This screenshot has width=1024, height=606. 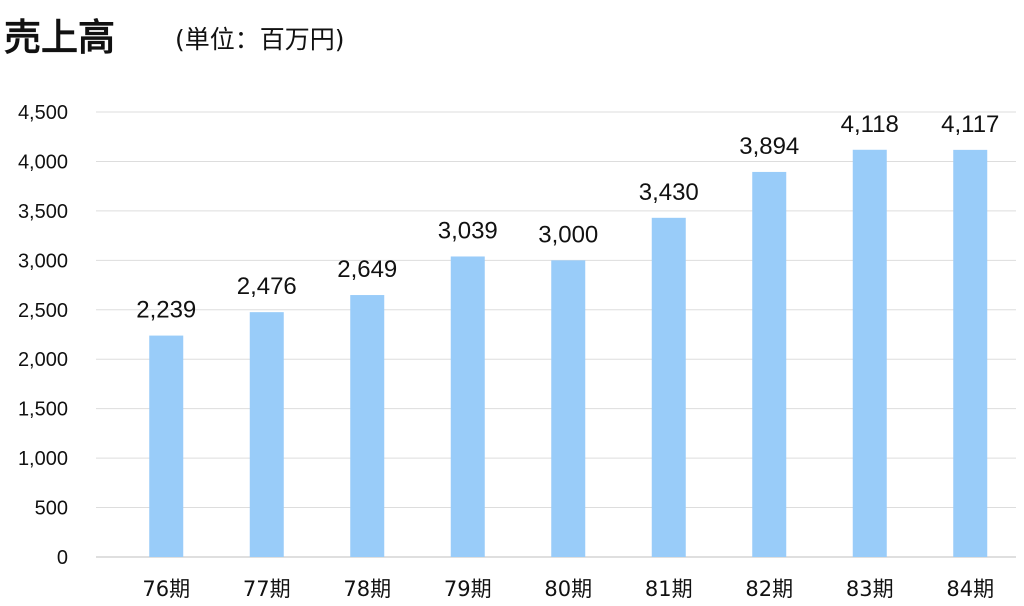 I want to click on y-tick-label: 2,500, so click(x=43, y=311).